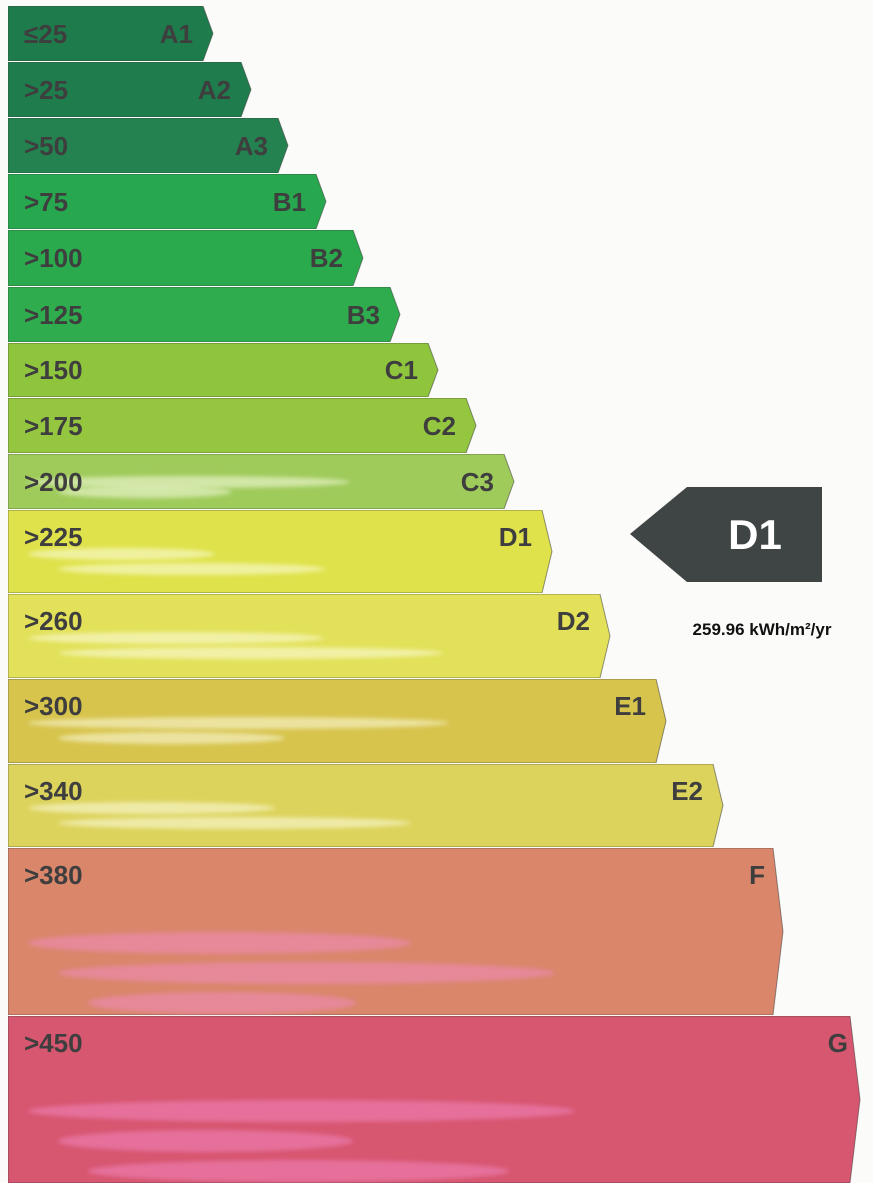  I want to click on band-threshold-label: >125, so click(53, 315).